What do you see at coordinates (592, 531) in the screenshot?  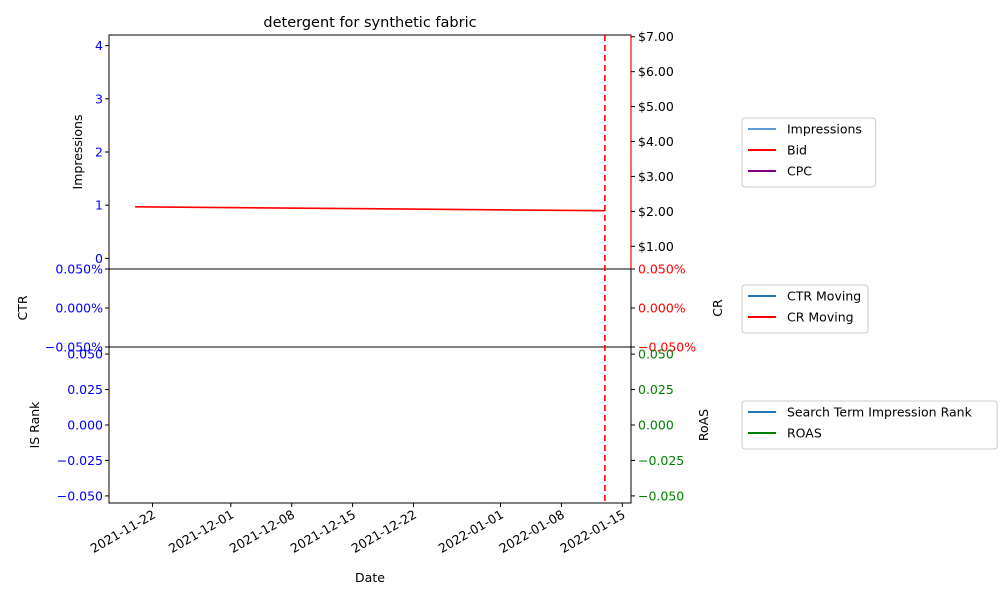 I see `x-tick-label: 2022-01-15` at bounding box center [592, 531].